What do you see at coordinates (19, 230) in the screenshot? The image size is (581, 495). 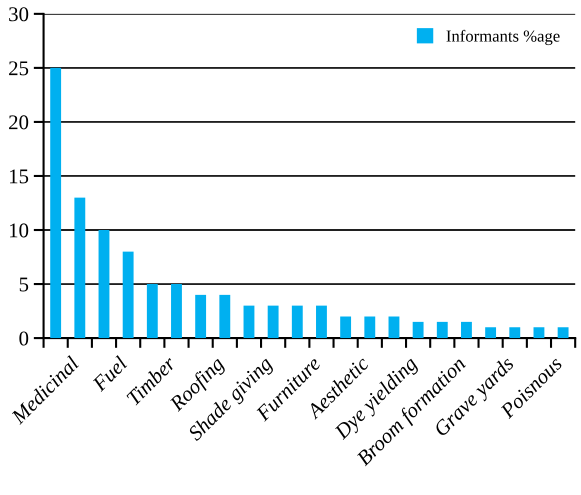 I see `y-tick-label: 10` at bounding box center [19, 230].